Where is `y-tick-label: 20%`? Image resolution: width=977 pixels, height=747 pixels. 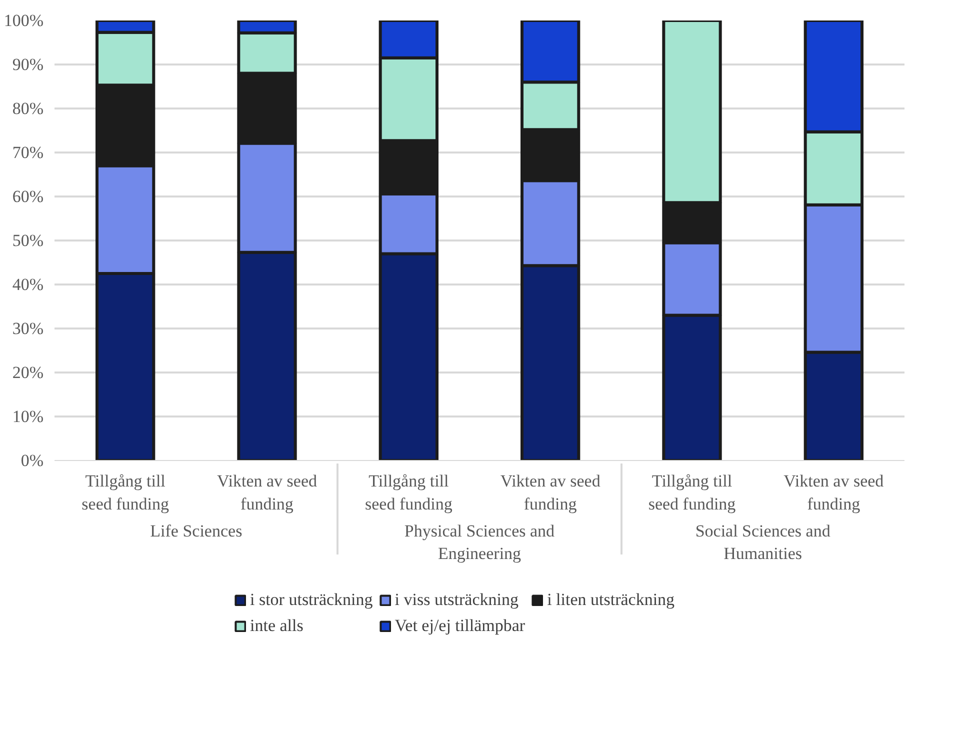 y-tick-label: 20% is located at coordinates (28, 372).